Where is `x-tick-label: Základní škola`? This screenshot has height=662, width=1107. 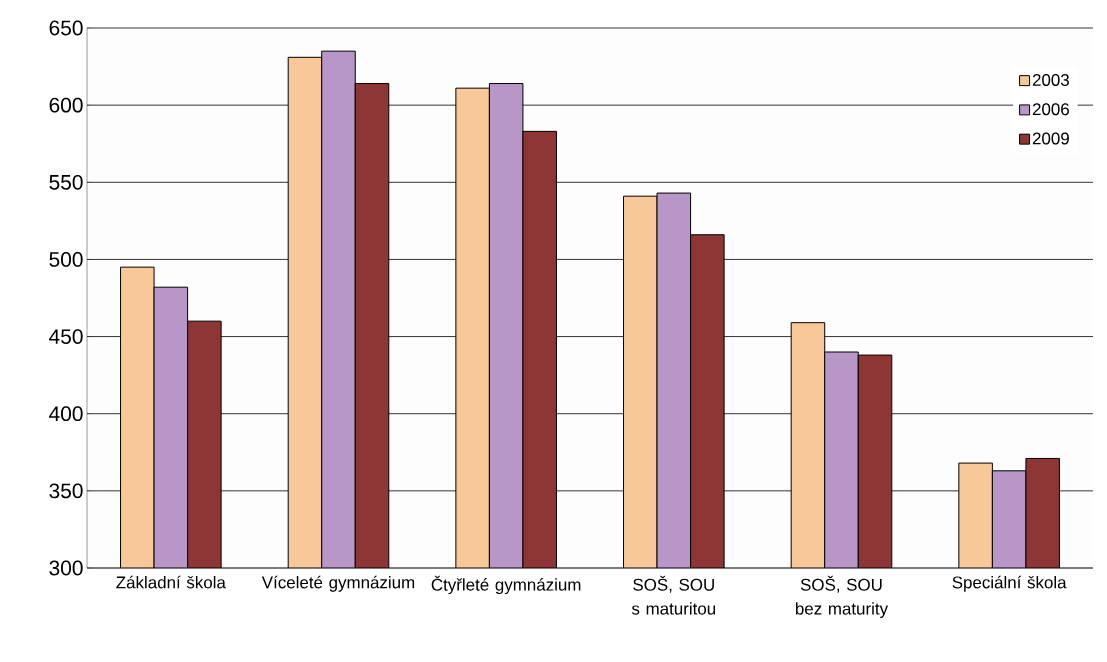
x-tick-label: Základní škola is located at coordinates (171, 582).